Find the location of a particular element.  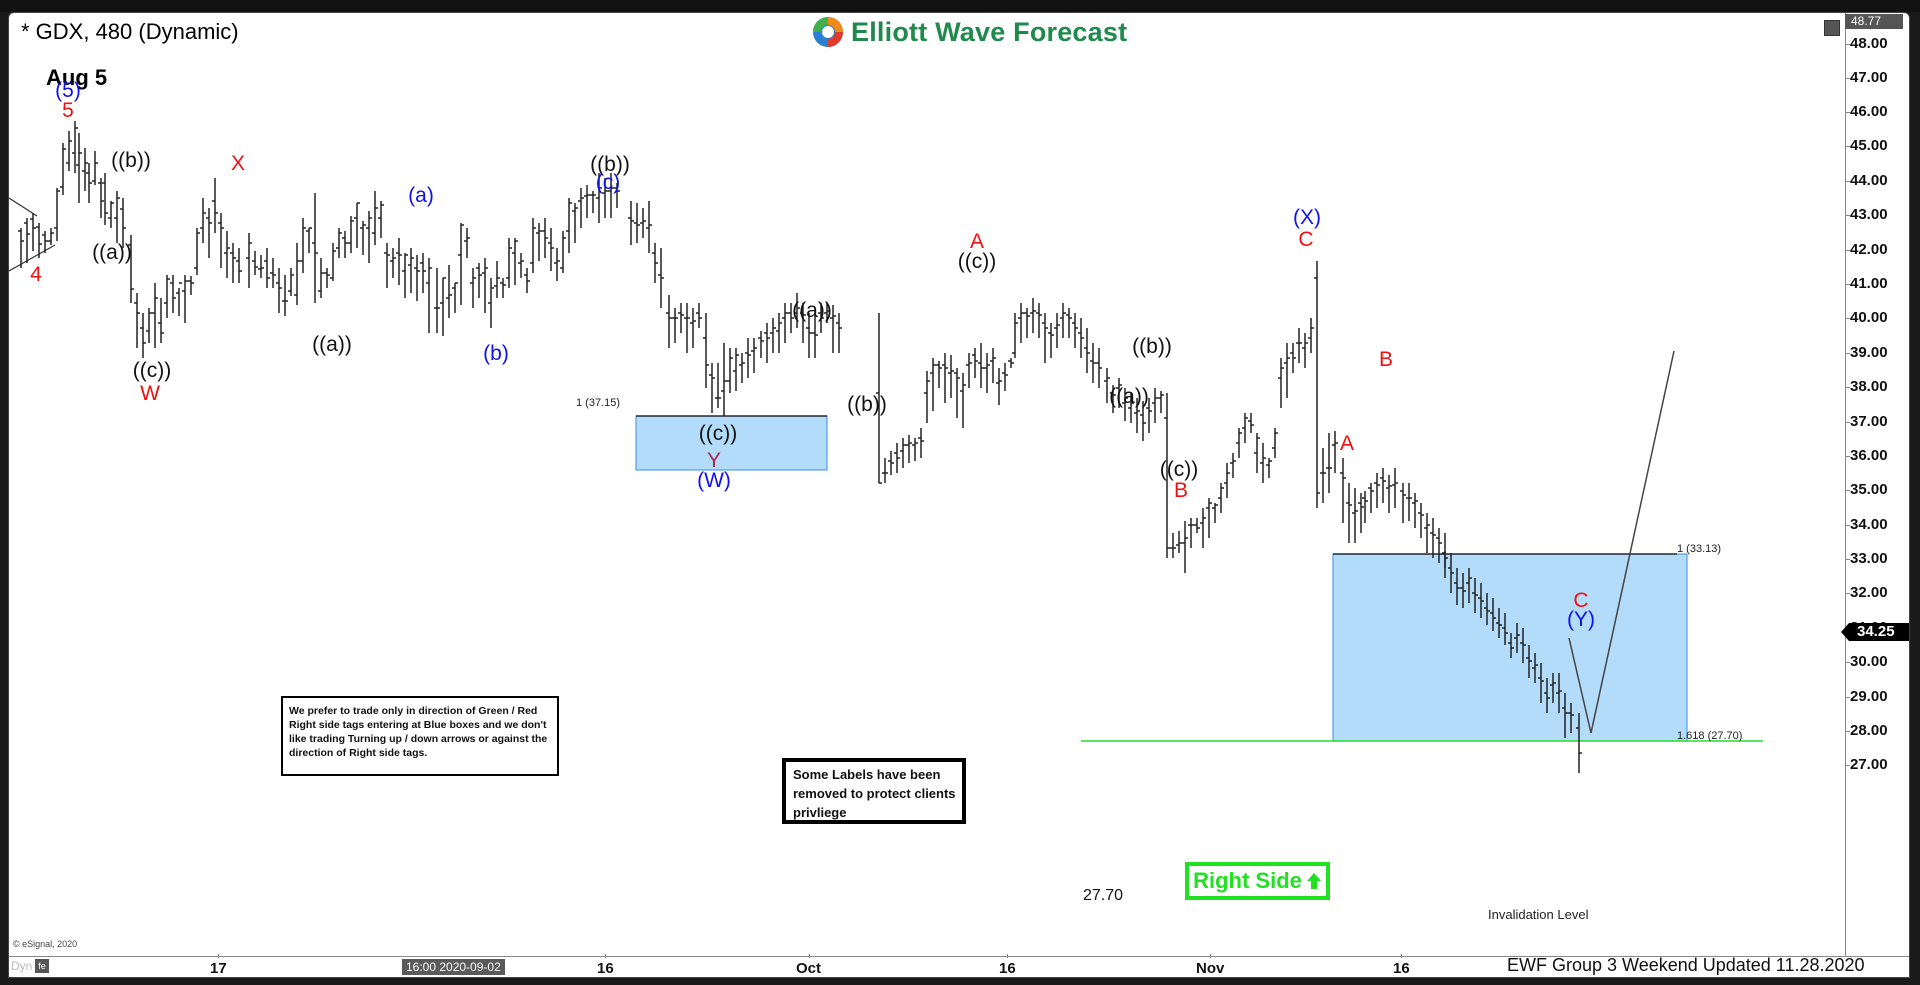

price-tick: 44.00 is located at coordinates (1867, 180).